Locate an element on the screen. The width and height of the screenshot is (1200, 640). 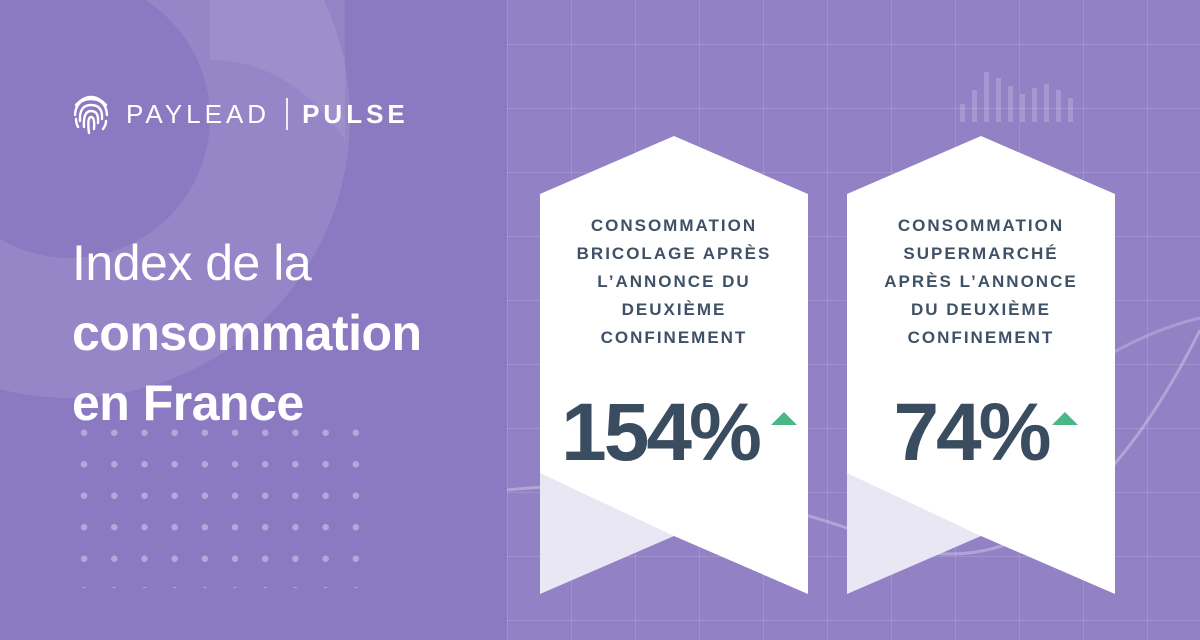
mini-bars-decoration is located at coordinates (1016, 97).